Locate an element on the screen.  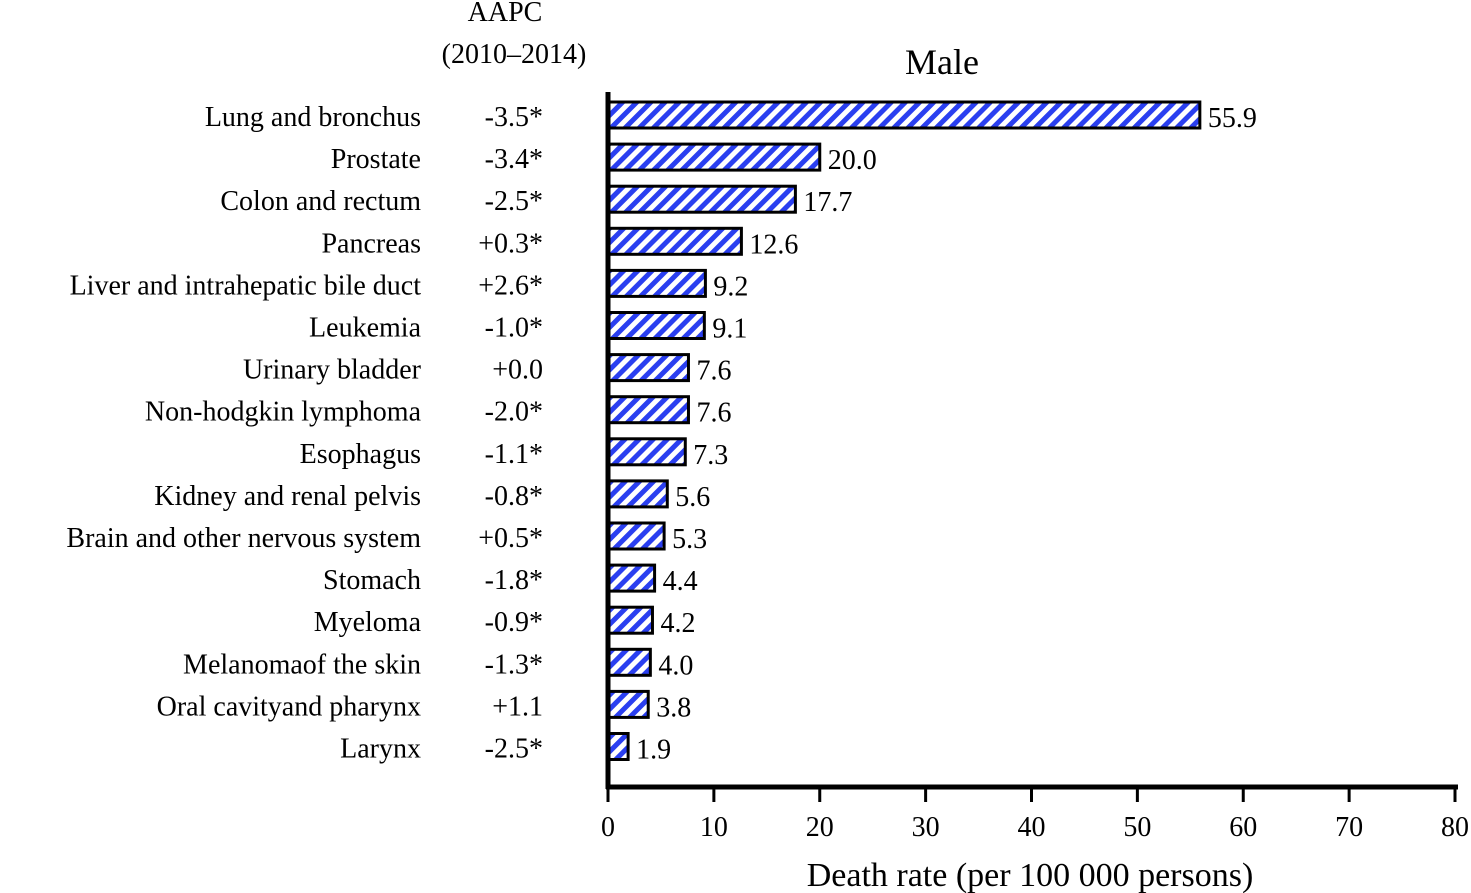
bar-value-label: 4.0 is located at coordinates (675, 665).